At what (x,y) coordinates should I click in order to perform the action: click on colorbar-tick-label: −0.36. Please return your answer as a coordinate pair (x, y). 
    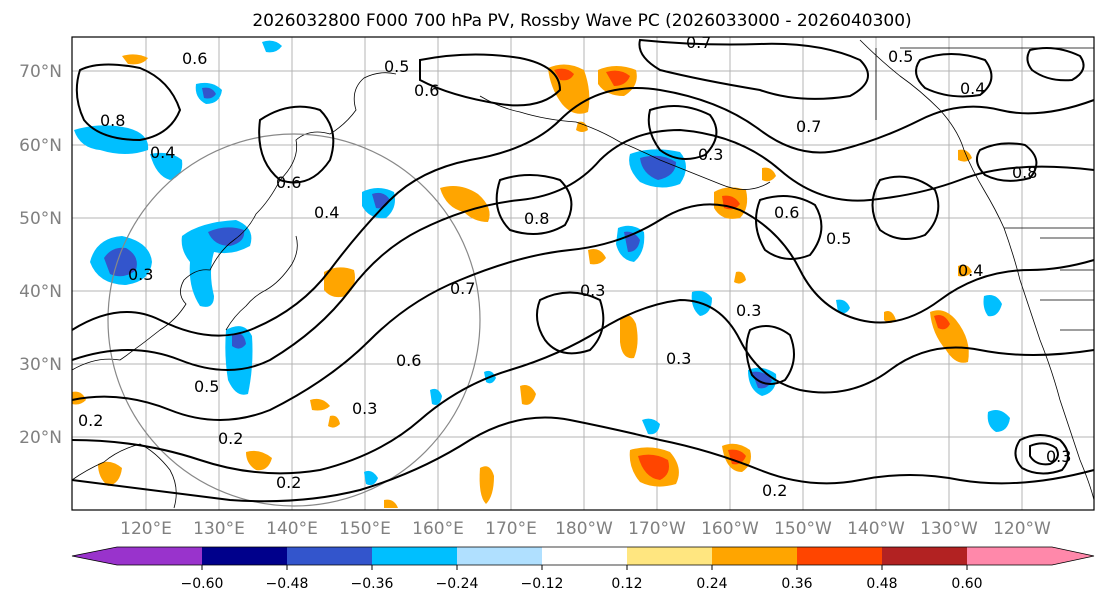
    Looking at the image, I should click on (372, 584).